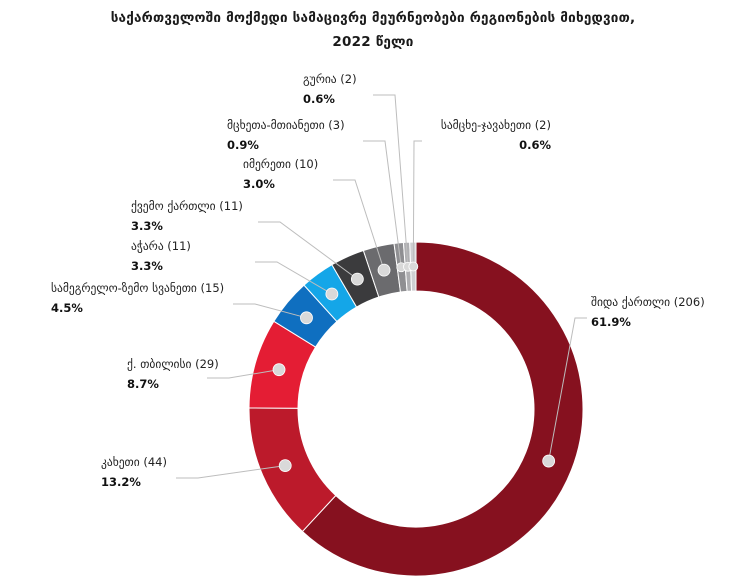 This screenshot has height=584, width=746. I want to click on label-name-კახეთი: კახეთი (44), so click(134, 462).